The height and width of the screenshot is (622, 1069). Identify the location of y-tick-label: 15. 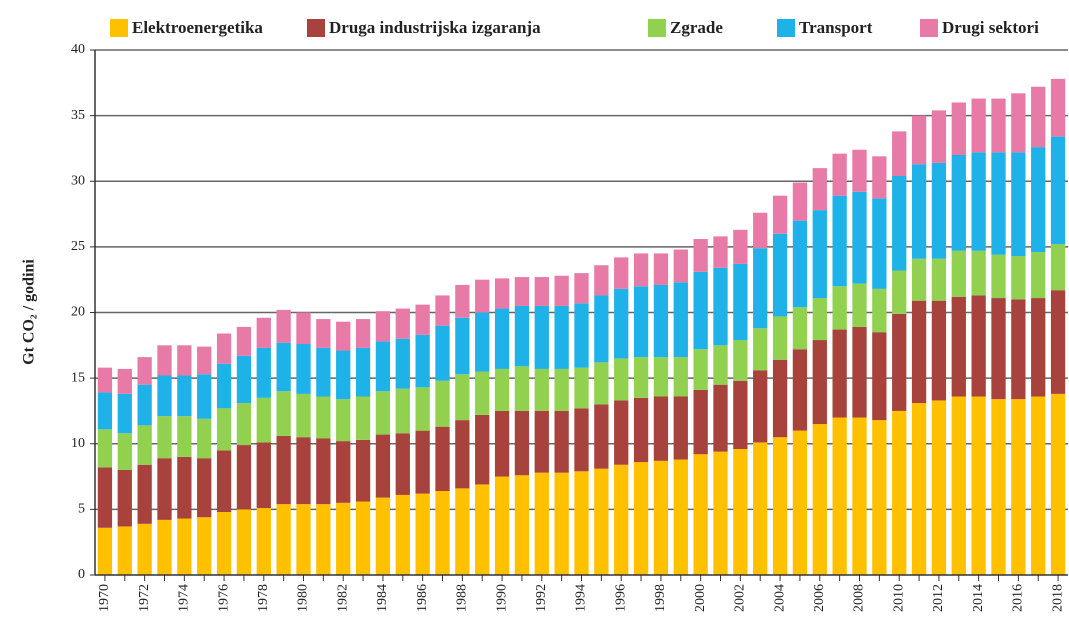
(78, 377).